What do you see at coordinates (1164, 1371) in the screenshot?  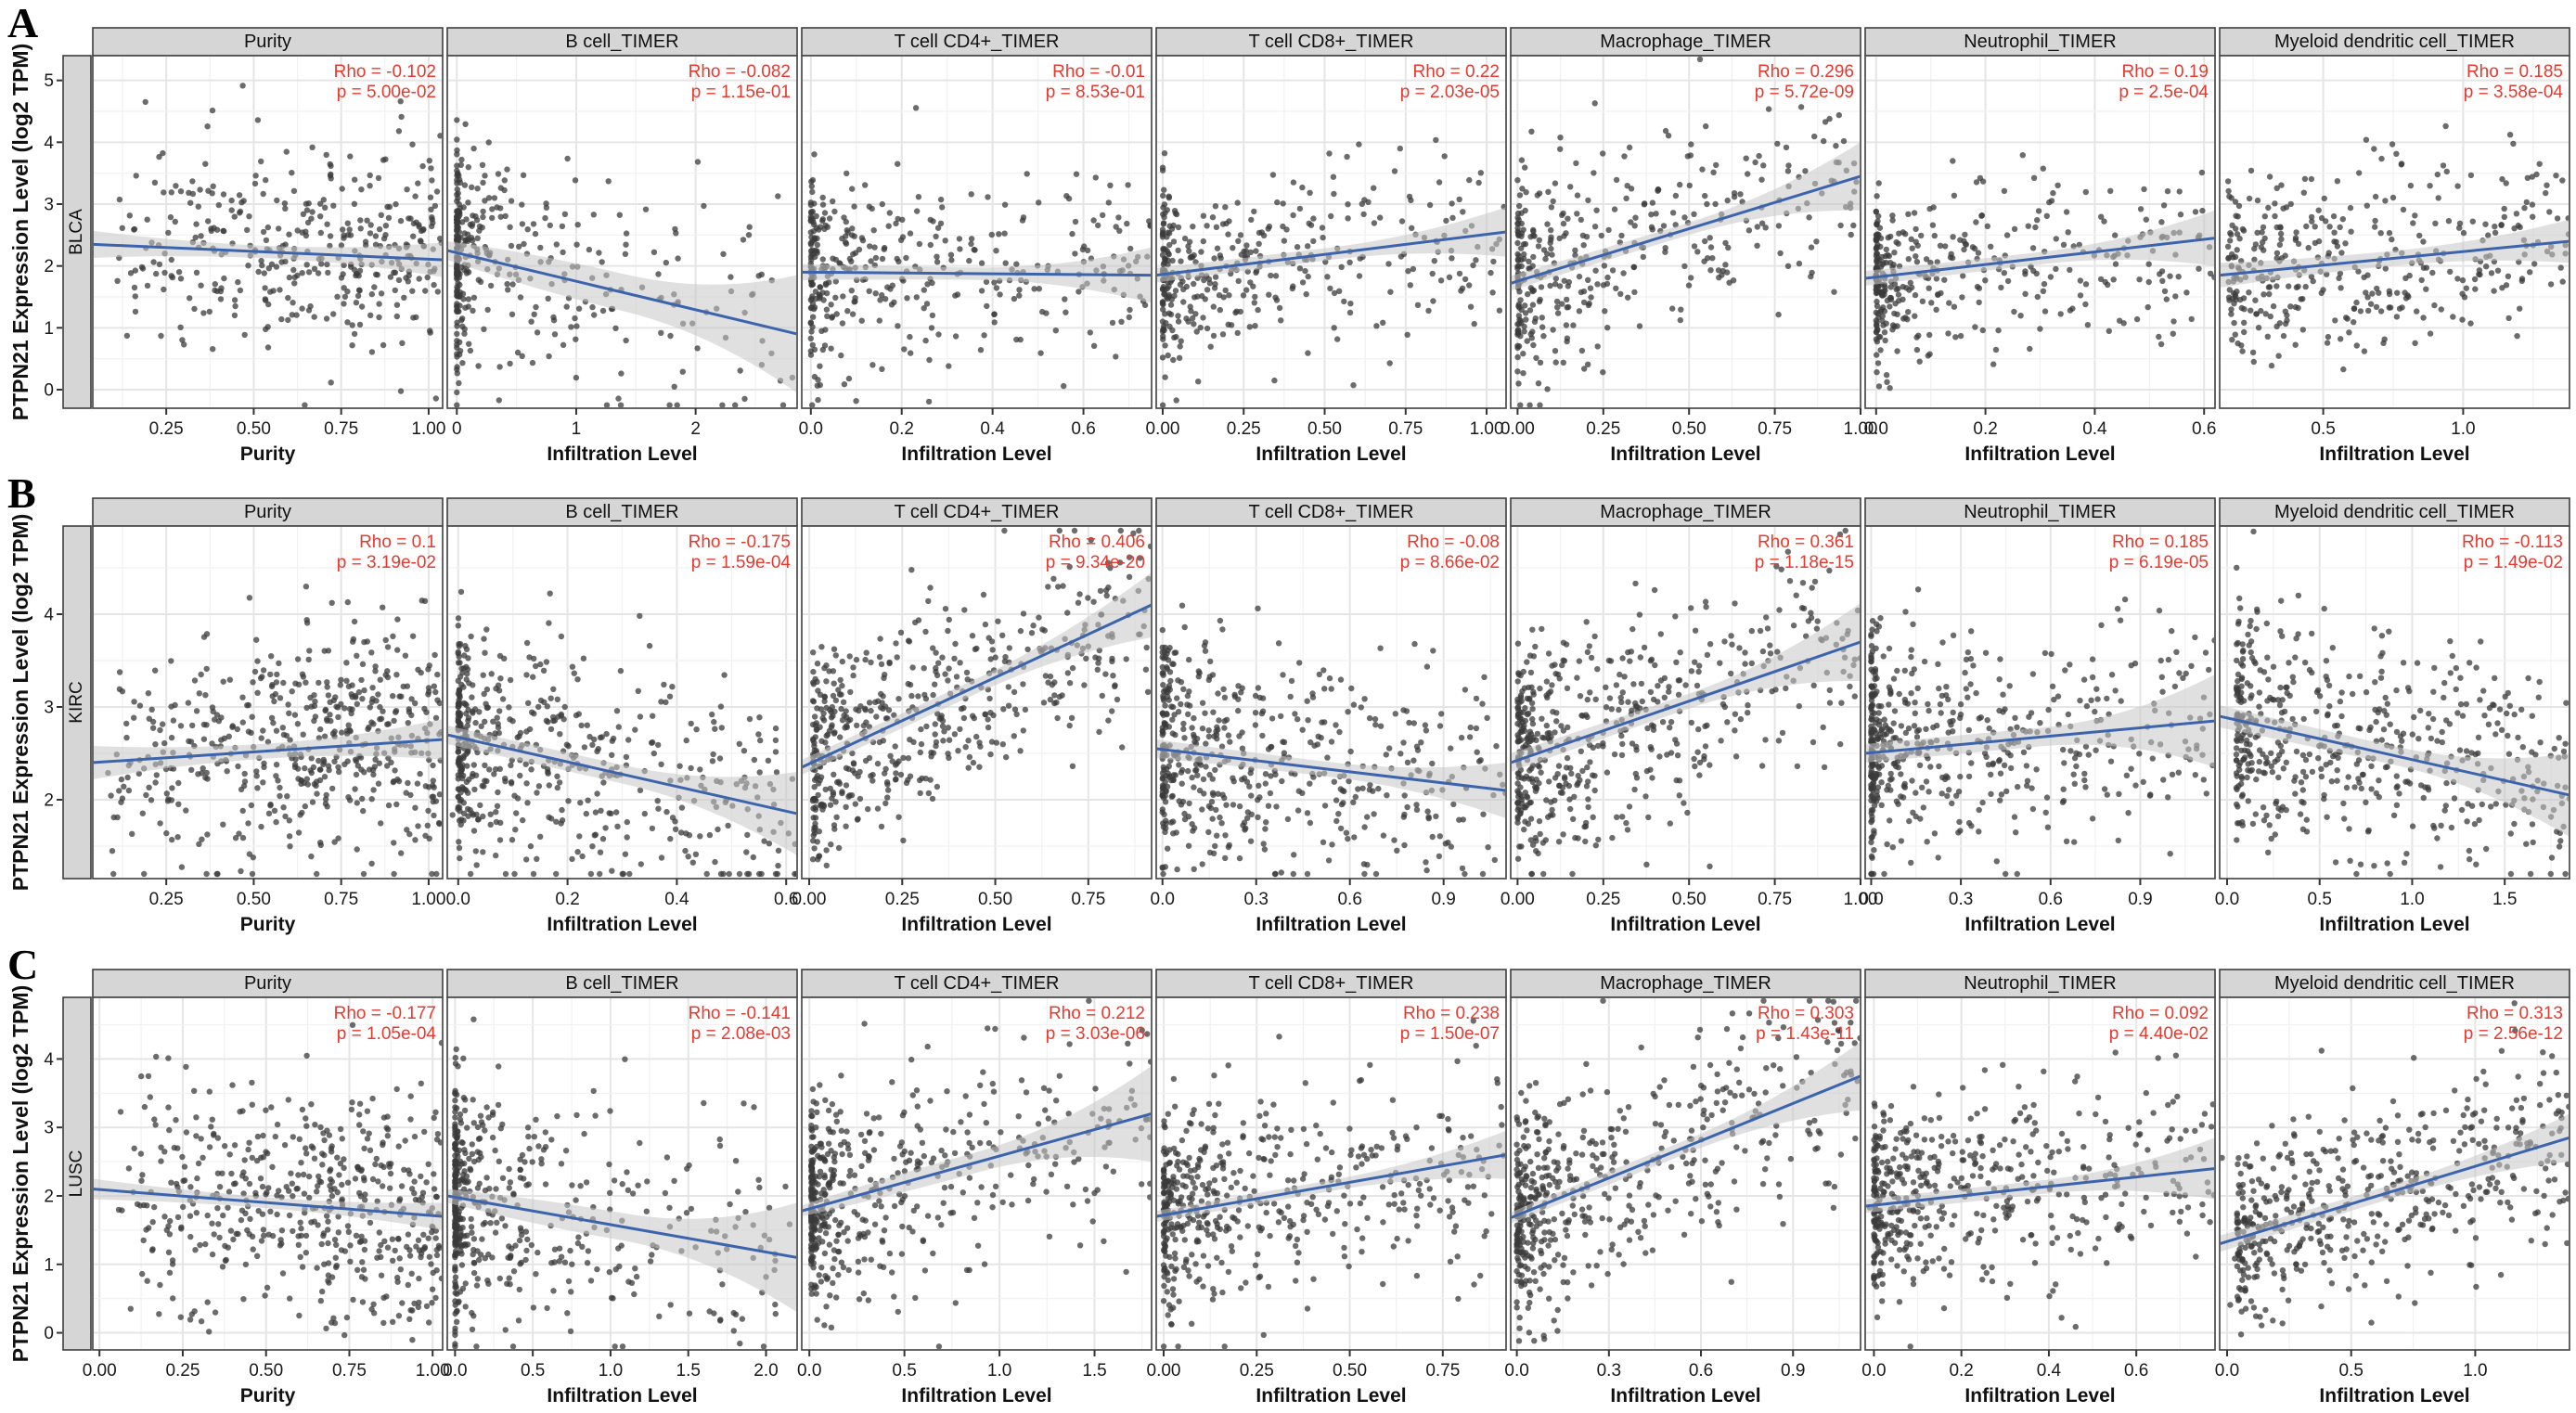 I see `x-tick-label: 0.00` at bounding box center [1164, 1371].